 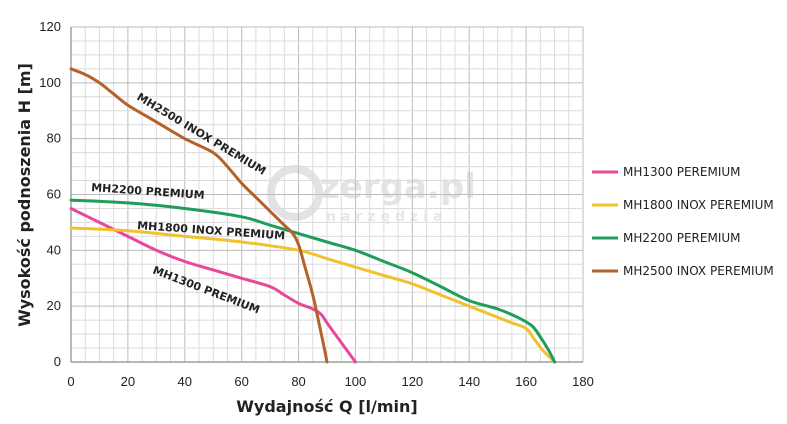 What do you see at coordinates (526, 381) in the screenshot?
I see `x-tick-label: 160` at bounding box center [526, 381].